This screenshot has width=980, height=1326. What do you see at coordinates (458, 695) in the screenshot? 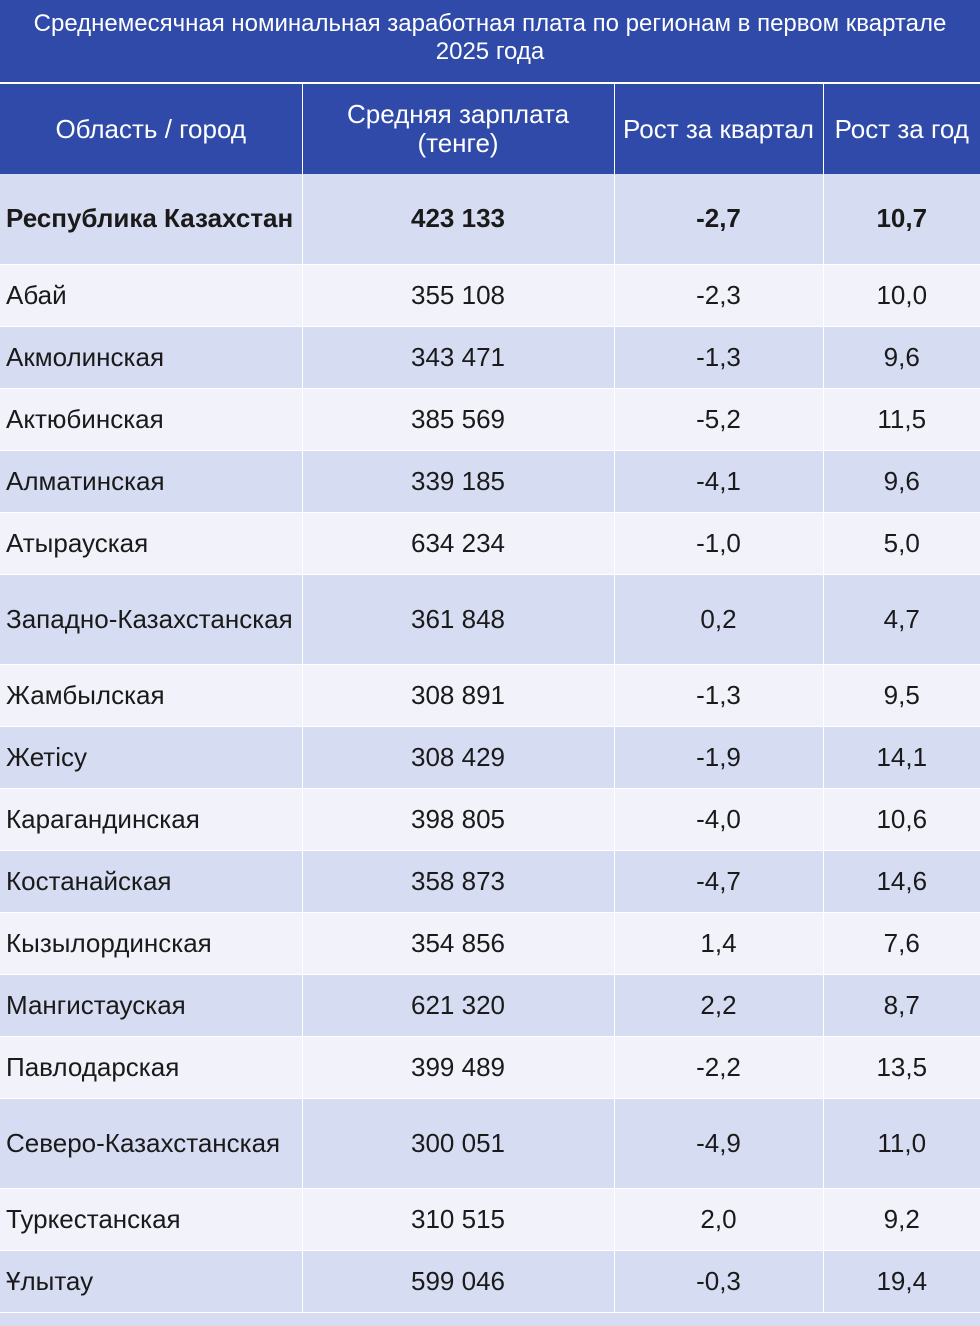
I see `cell-salary: 308 891` at bounding box center [458, 695].